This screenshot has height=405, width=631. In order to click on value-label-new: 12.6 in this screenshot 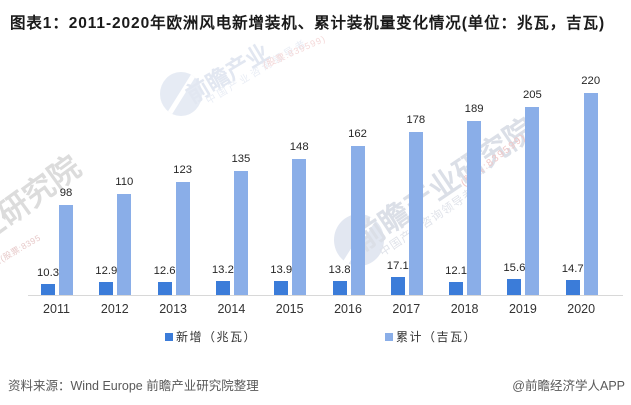, I will do `click(164, 271)`.